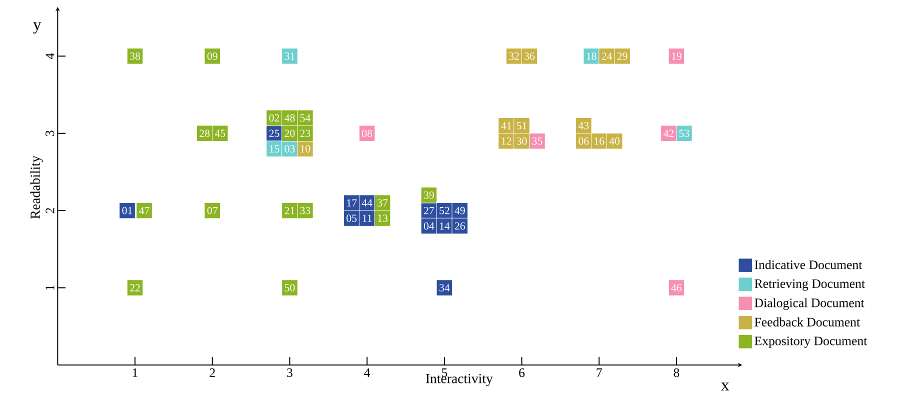 Image resolution: width=902 pixels, height=398 pixels. Describe the element at coordinates (459, 226) in the screenshot. I see `annotation: 26` at that location.